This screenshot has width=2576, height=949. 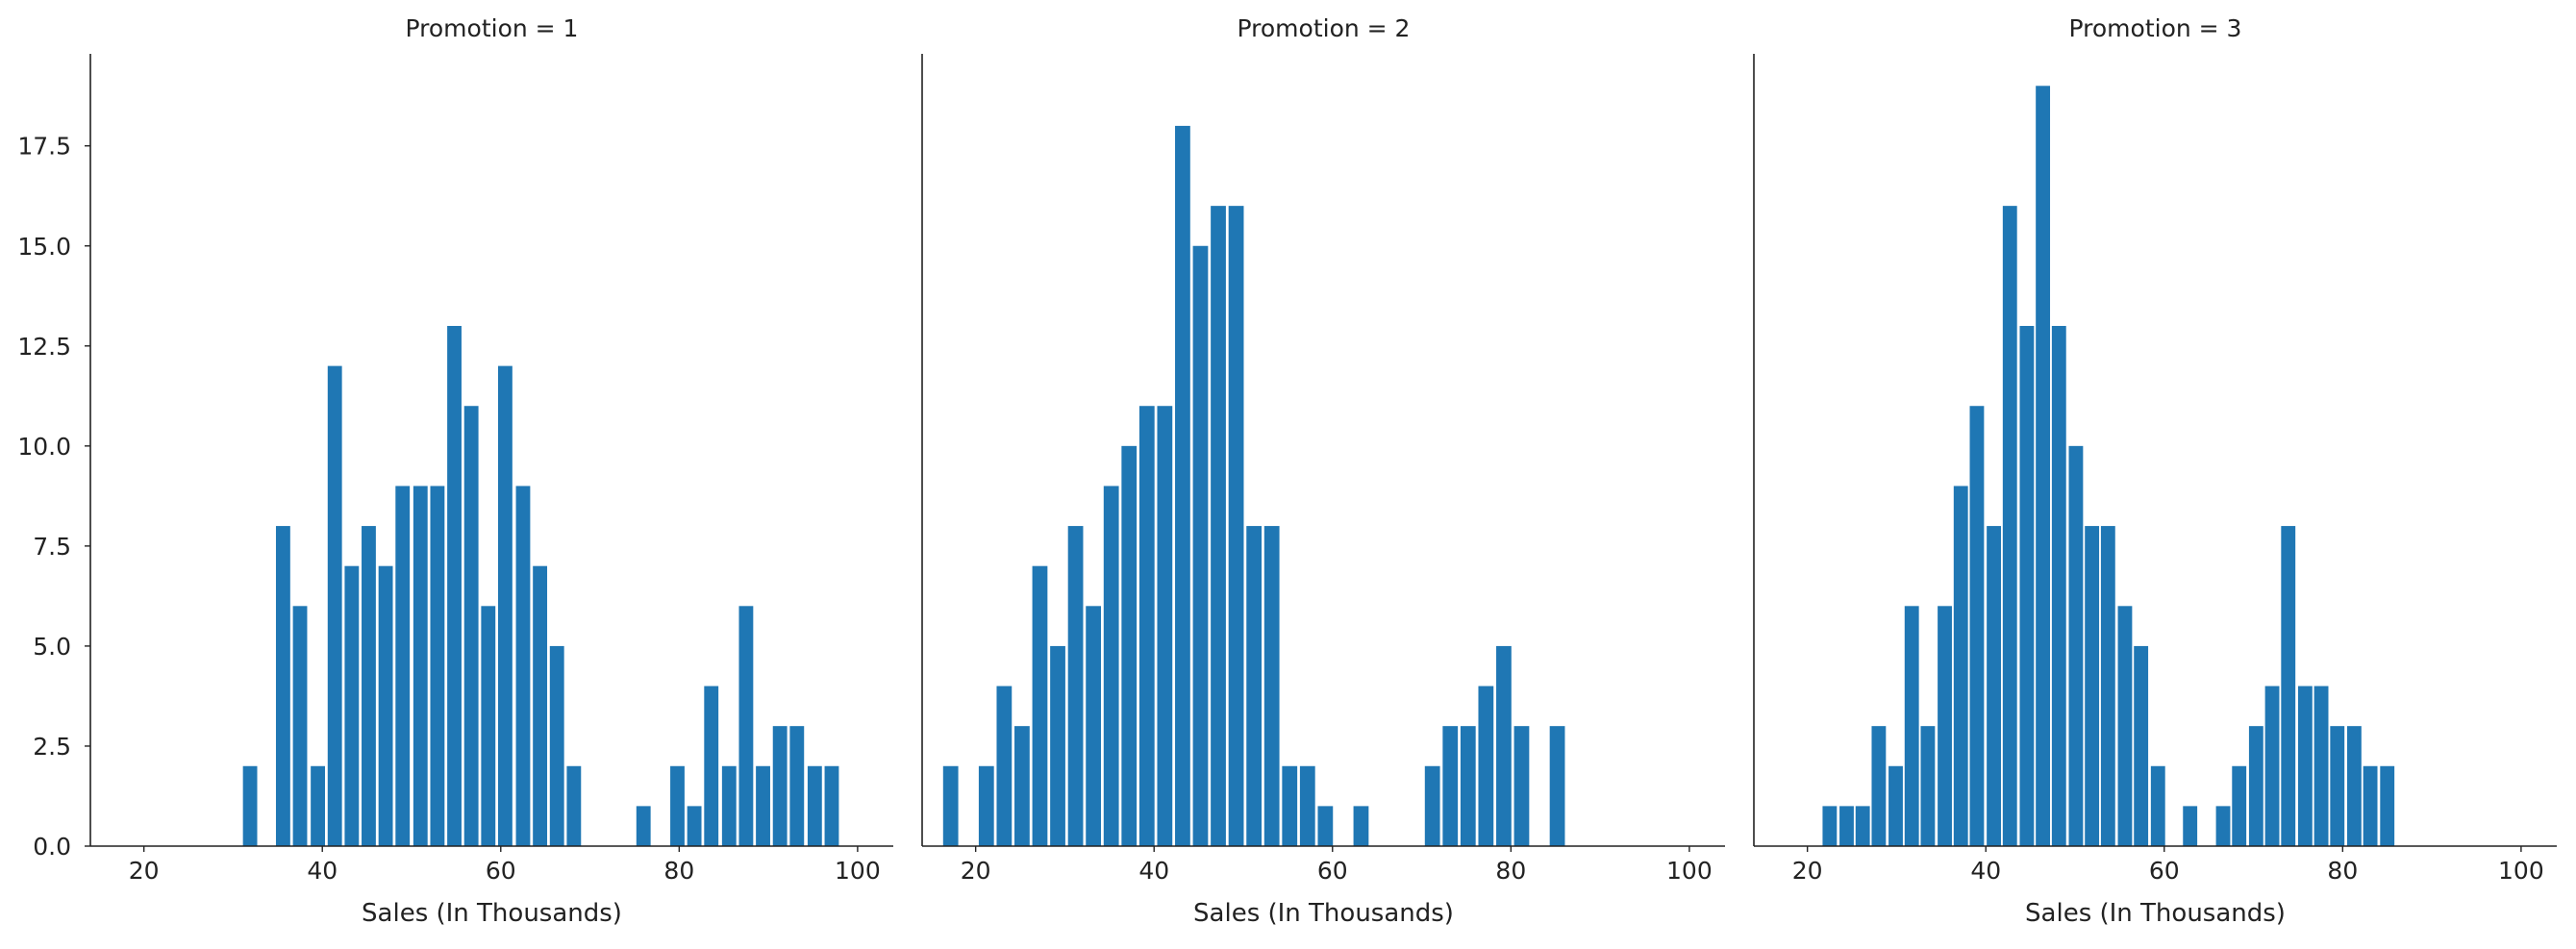 What do you see at coordinates (44, 347) in the screenshot?
I see `y-tick-label: 12.5` at bounding box center [44, 347].